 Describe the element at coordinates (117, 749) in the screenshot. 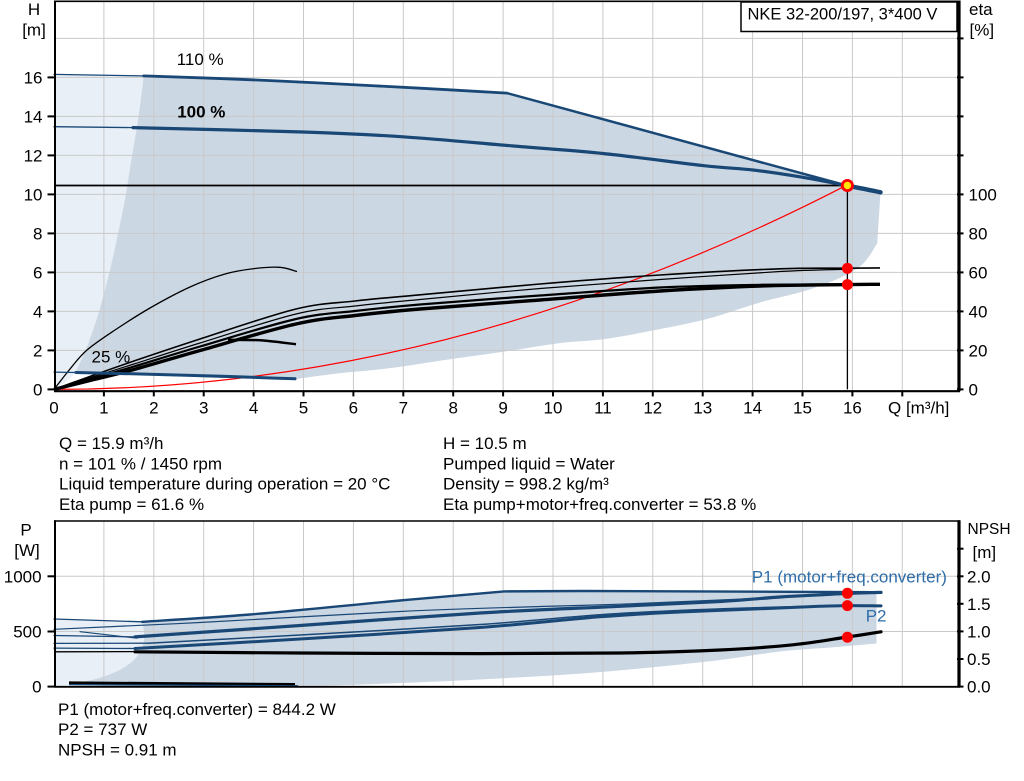

I see `svg-text: NPSH = 0.91 m` at that location.